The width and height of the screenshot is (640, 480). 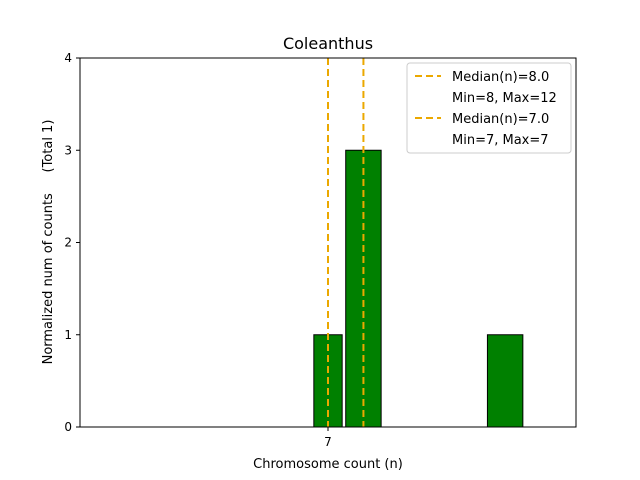 What do you see at coordinates (500, 140) in the screenshot?
I see `legend-range-label-2: Min=7, Max=7` at bounding box center [500, 140].